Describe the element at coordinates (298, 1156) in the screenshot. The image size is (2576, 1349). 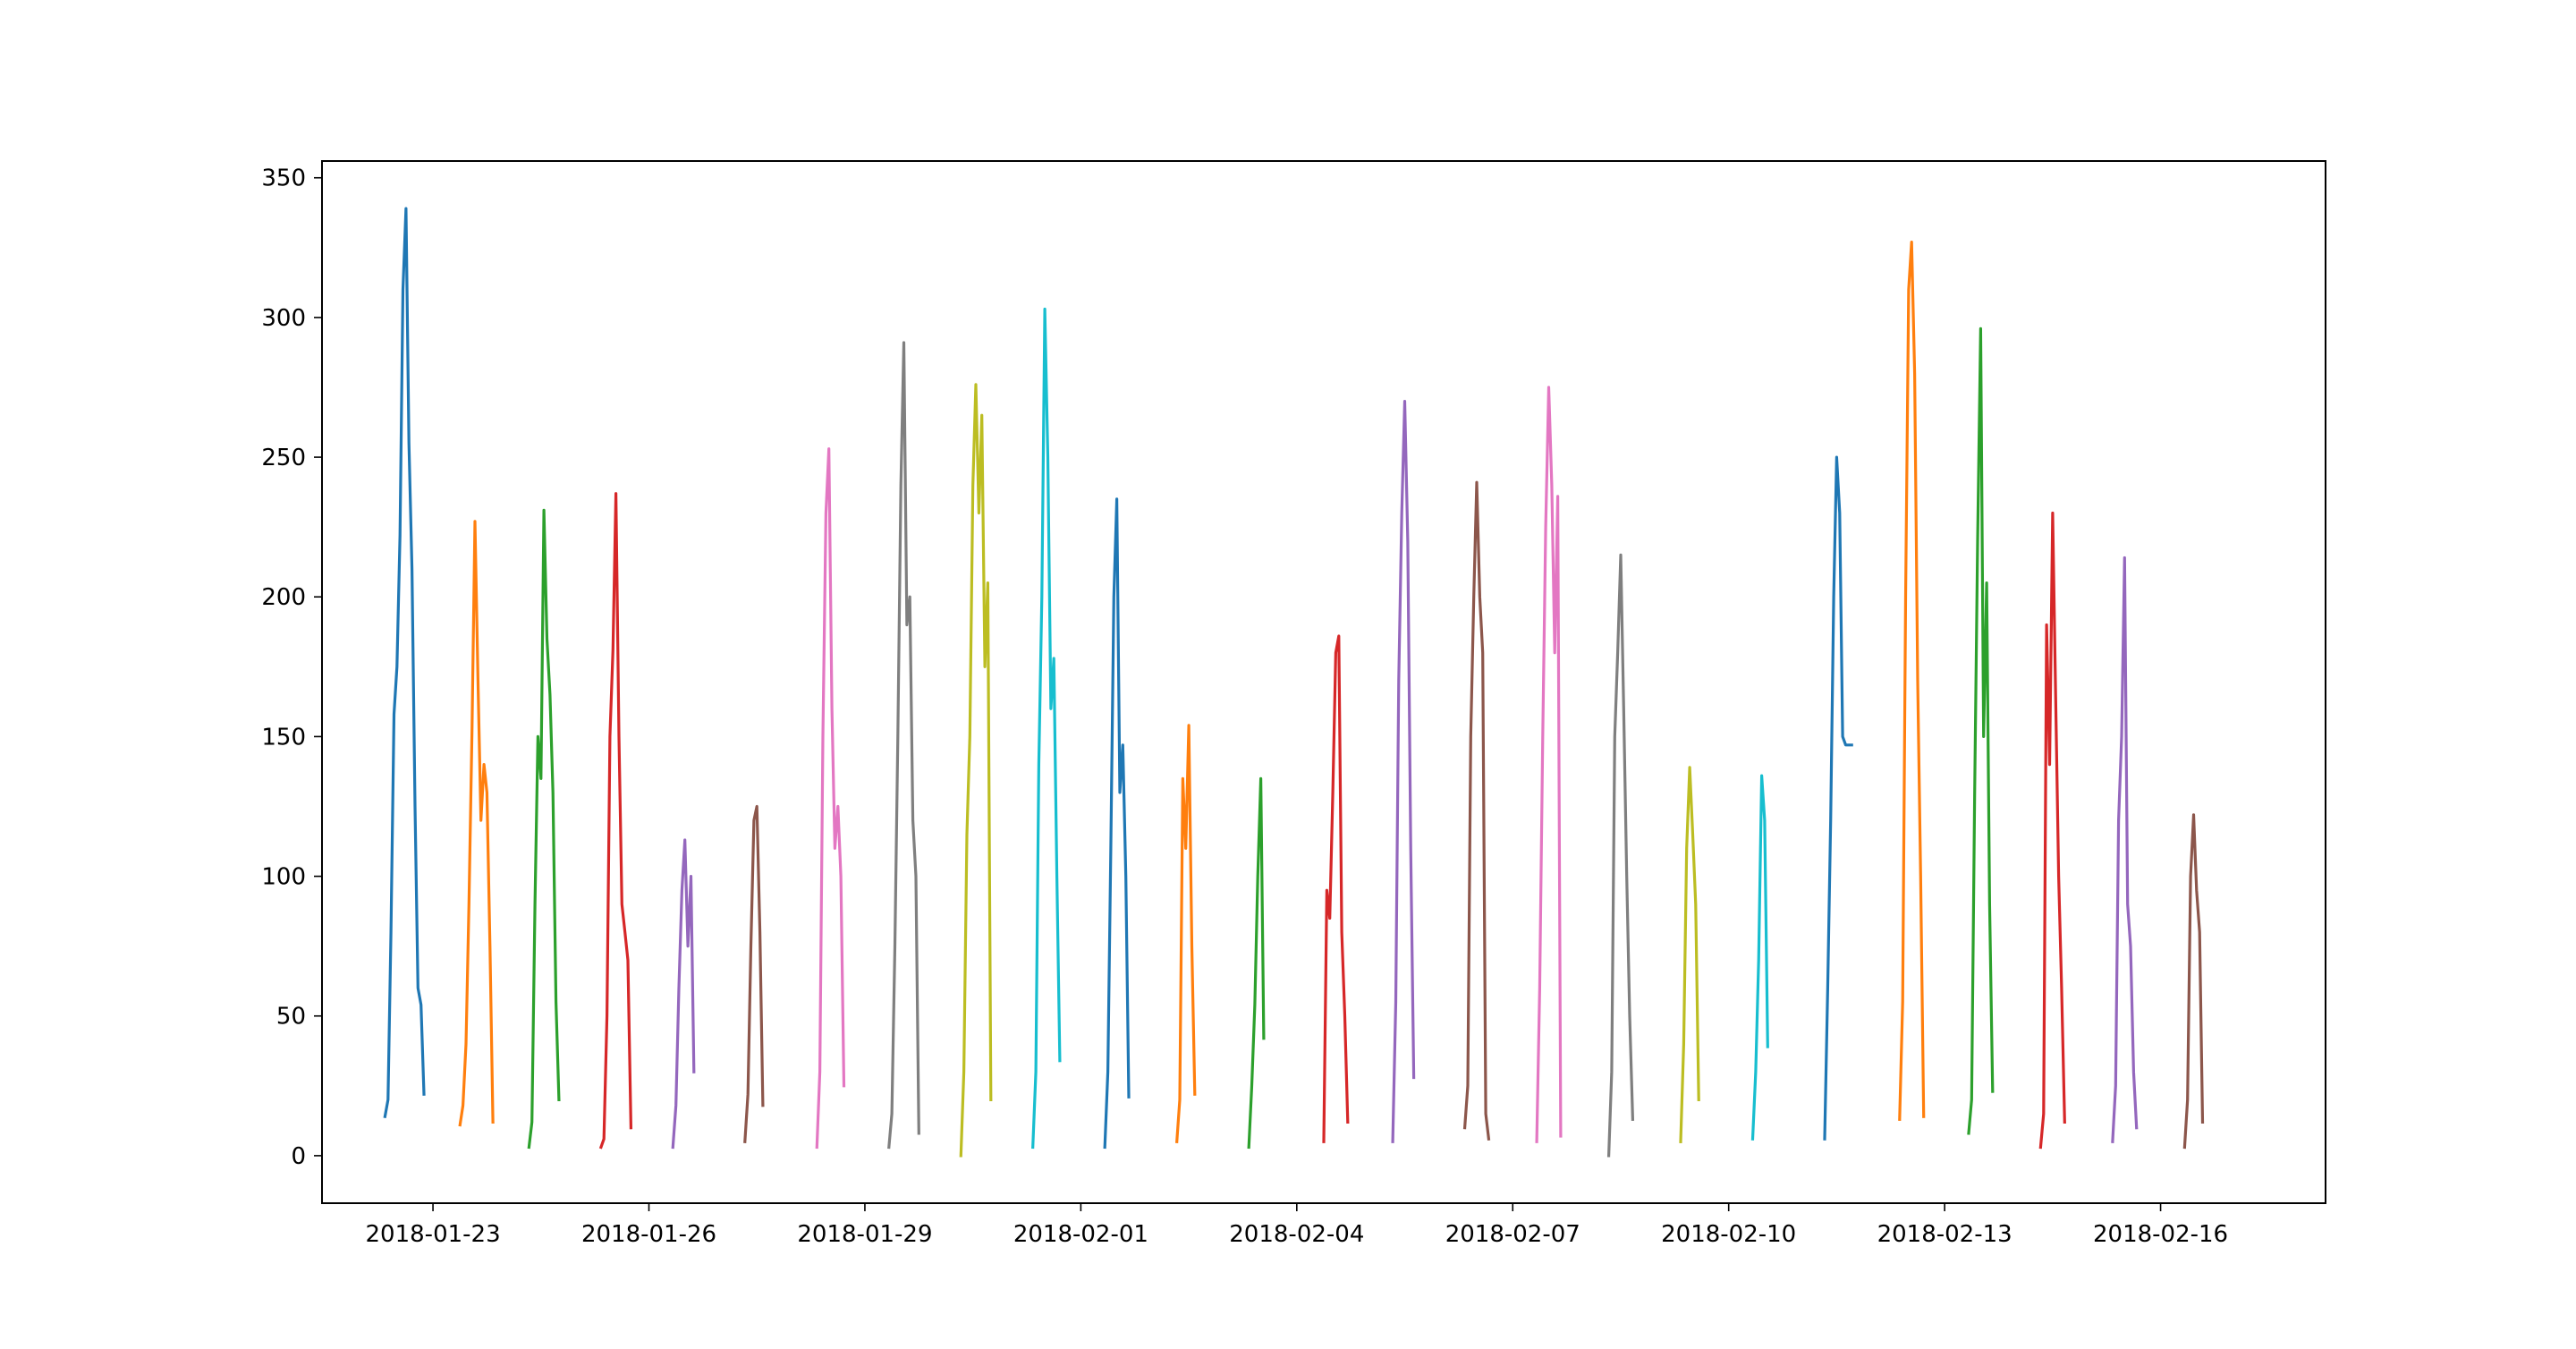
I see `y-tick-label: 0` at that location.